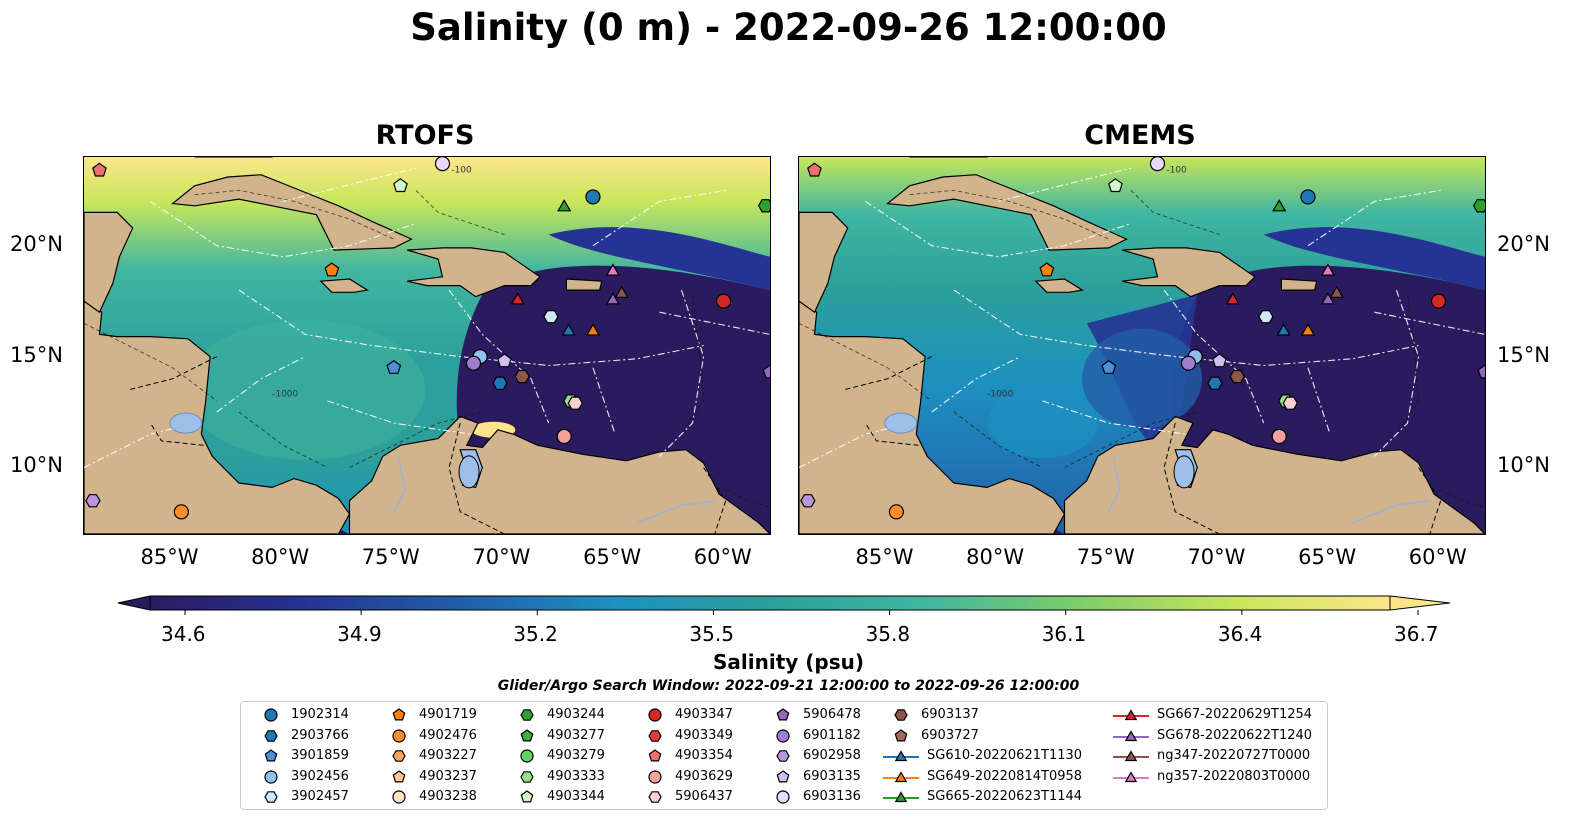 This screenshot has height=827, width=1577. I want to click on legend-label: 5906478, so click(832, 714).